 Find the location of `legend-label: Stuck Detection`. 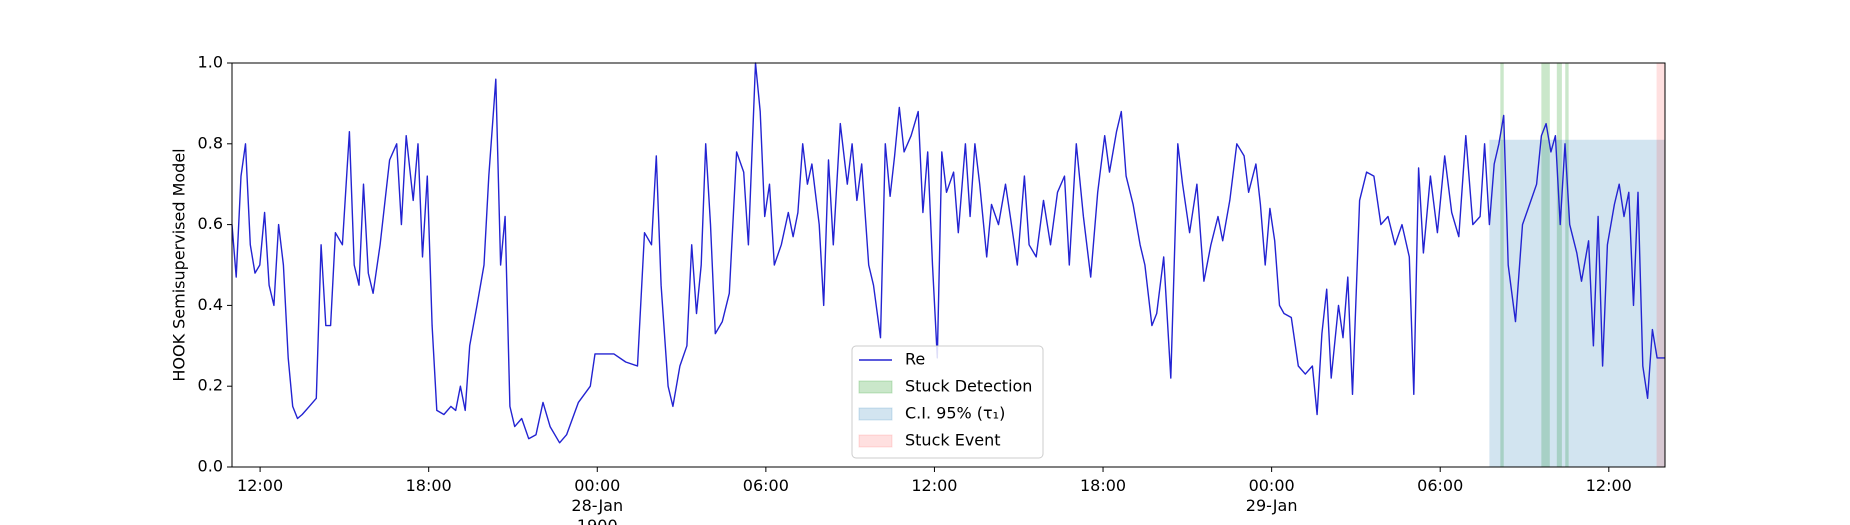

legend-label: Stuck Detection is located at coordinates (968, 386).